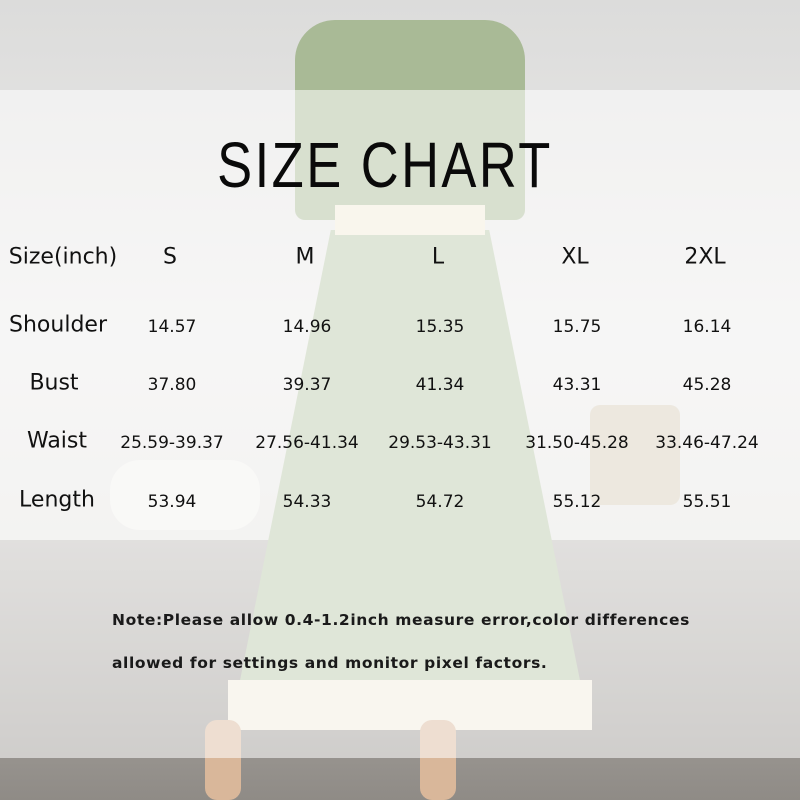  Describe the element at coordinates (577, 443) in the screenshot. I see `measurement-cell: 31.50-45.28` at that location.